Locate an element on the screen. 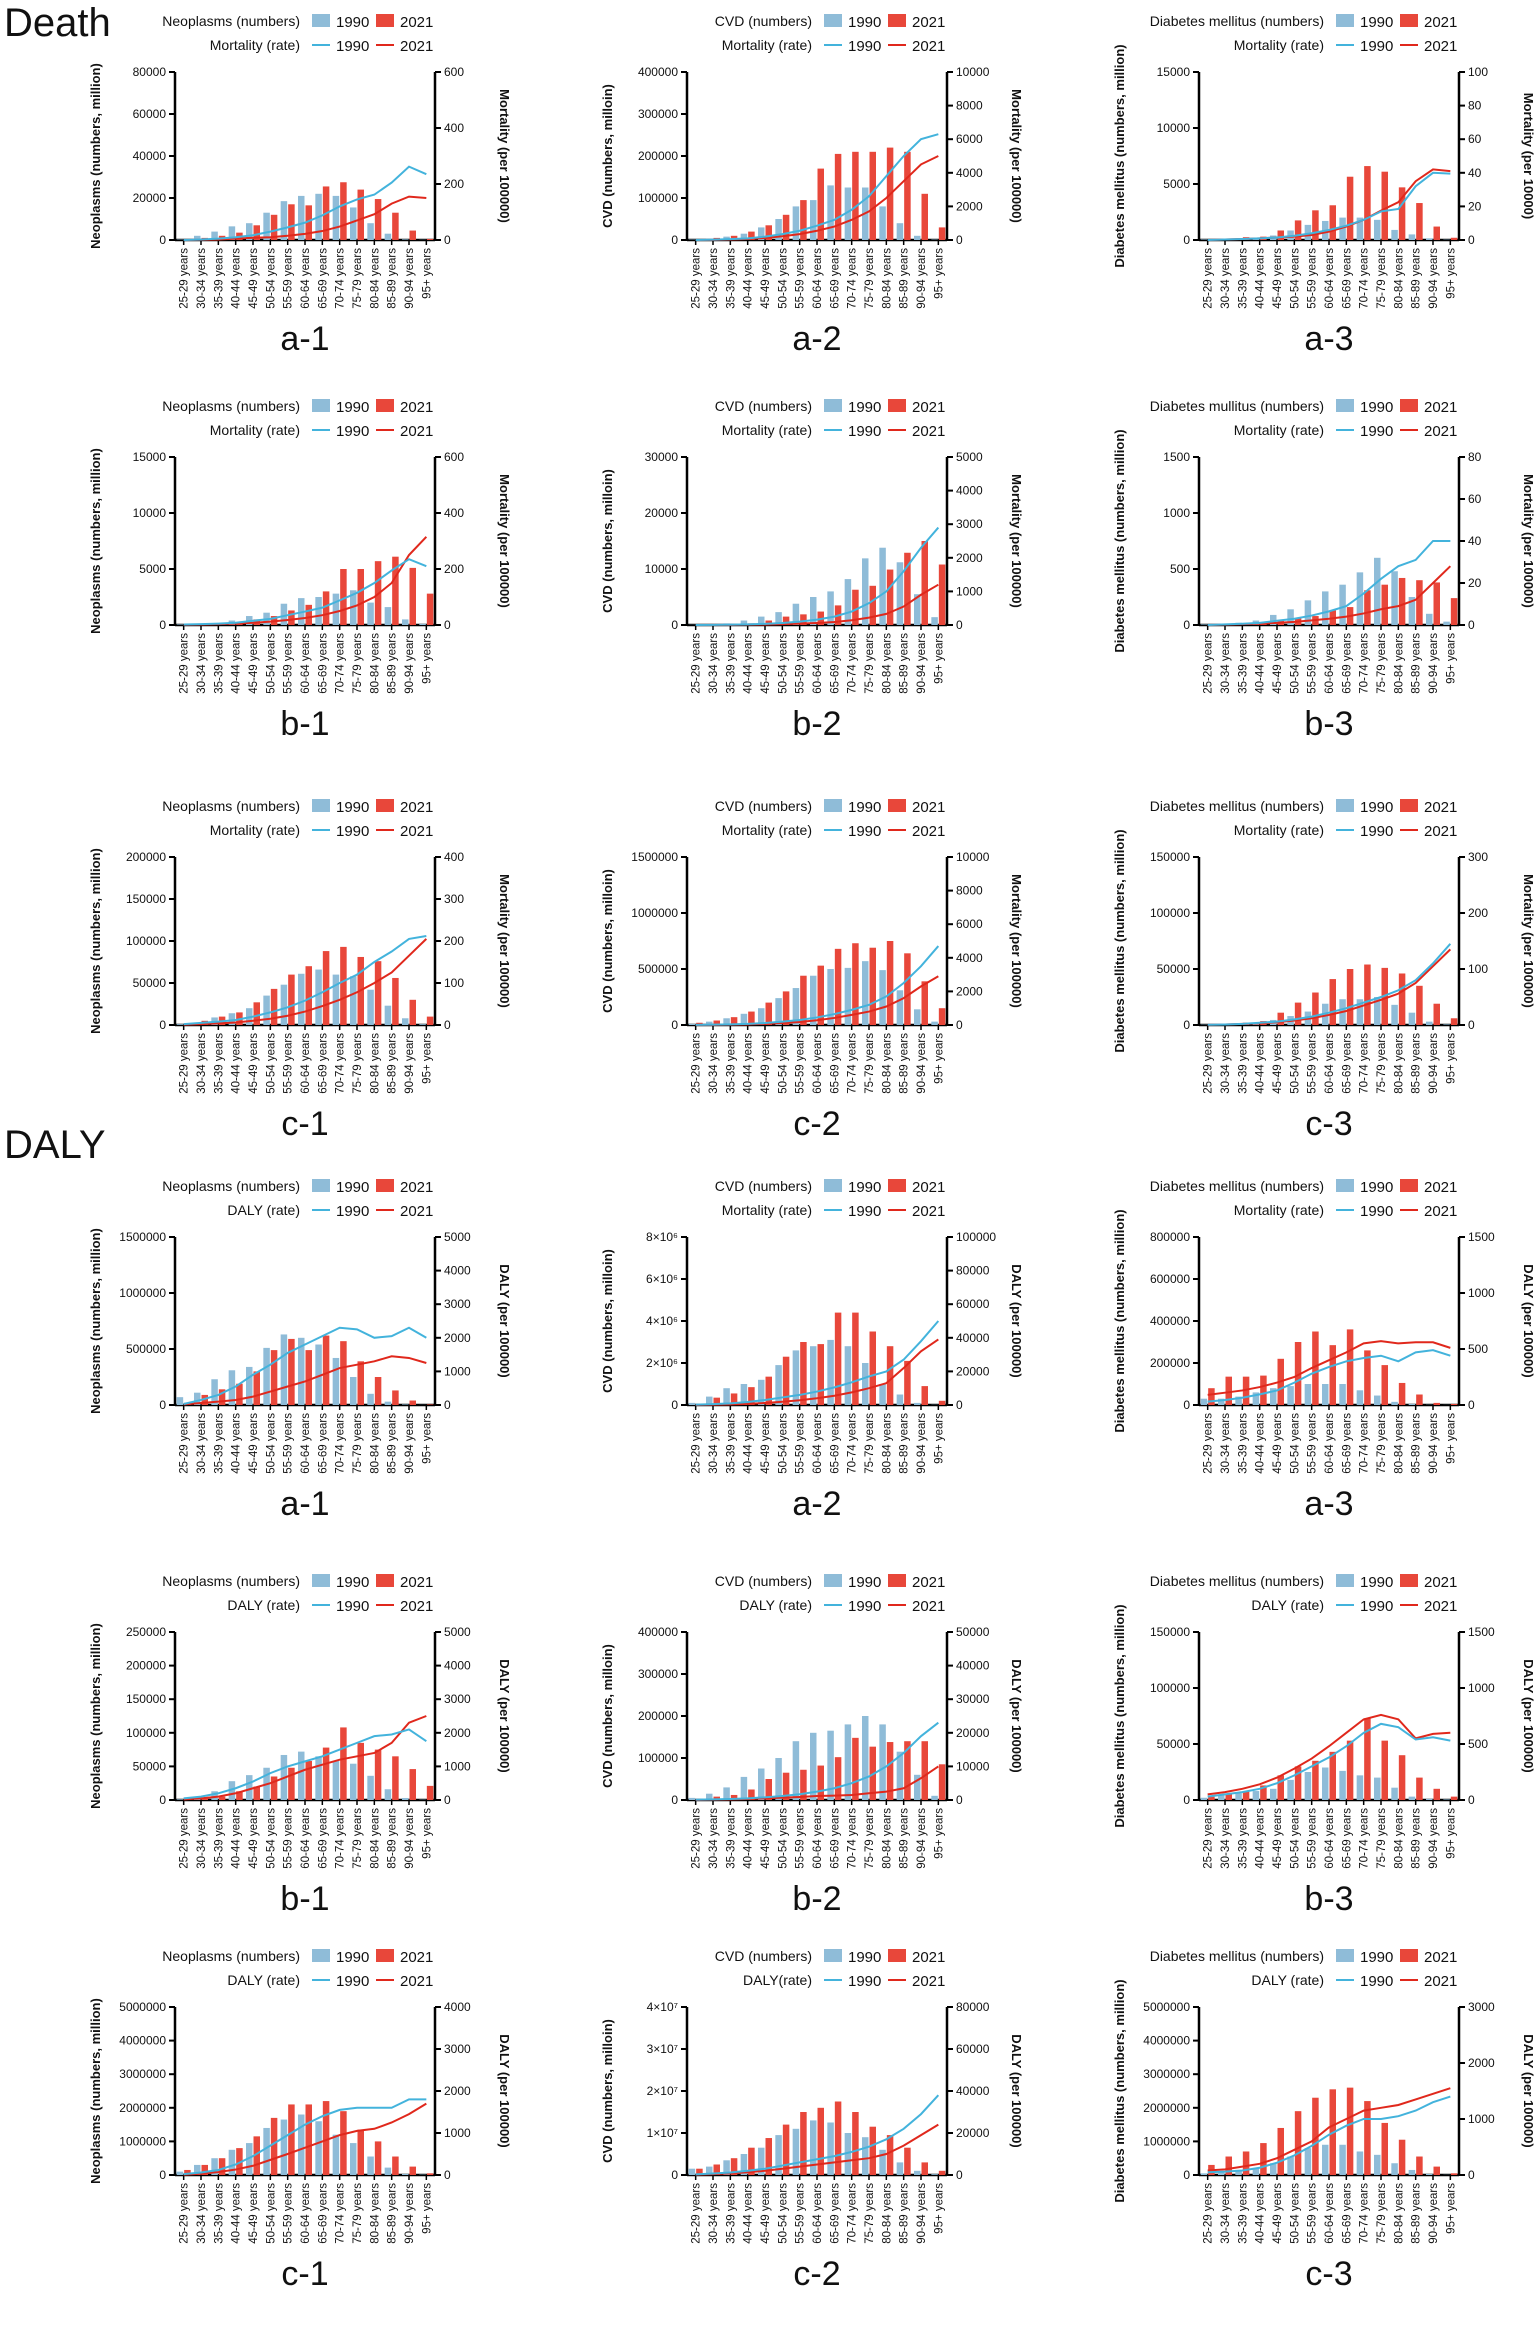 This screenshot has height=2330, width=1535. line-1990 is located at coordinates (1329, 1760).